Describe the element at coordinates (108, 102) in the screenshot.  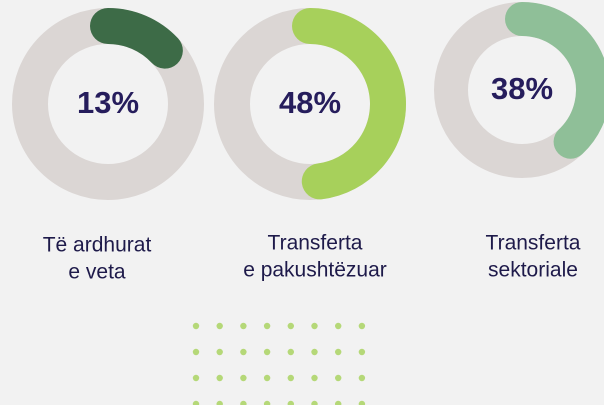
I see `percent-label: 13%` at that location.